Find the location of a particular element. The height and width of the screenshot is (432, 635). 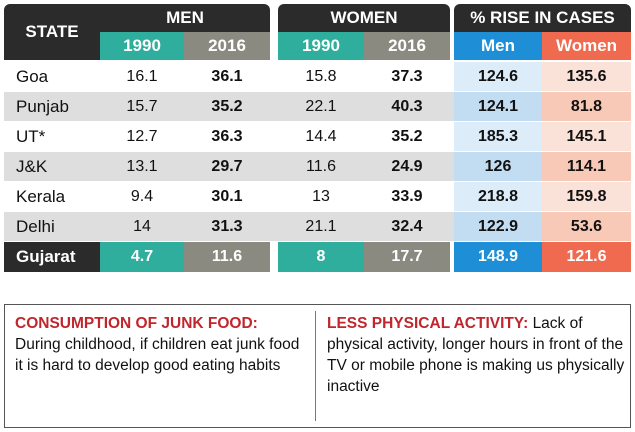

header-men: MEN is located at coordinates (185, 18).